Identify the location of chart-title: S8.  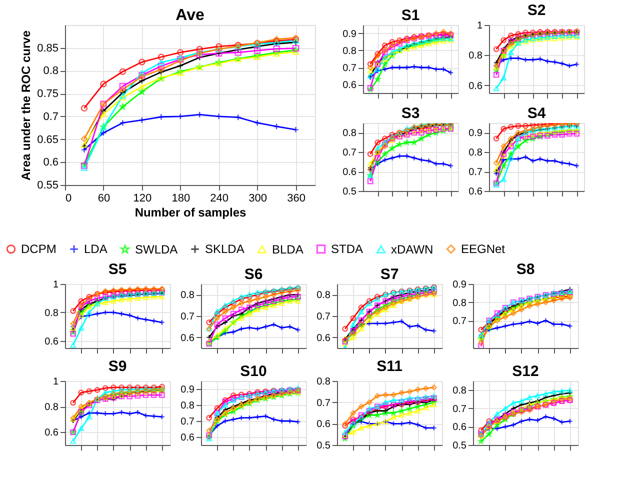
(525, 269).